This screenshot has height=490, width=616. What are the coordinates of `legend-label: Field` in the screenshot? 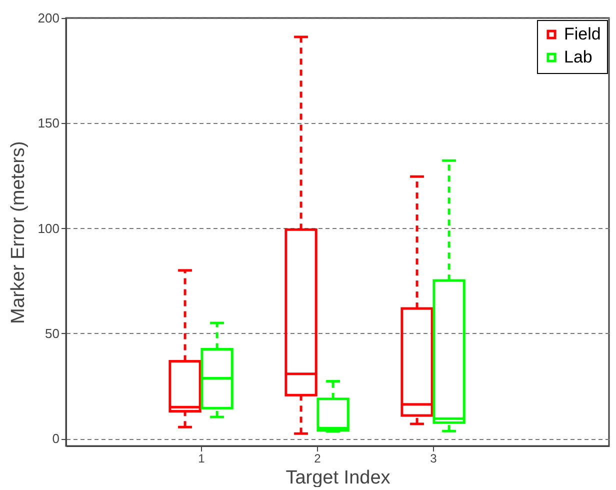 It's located at (582, 34).